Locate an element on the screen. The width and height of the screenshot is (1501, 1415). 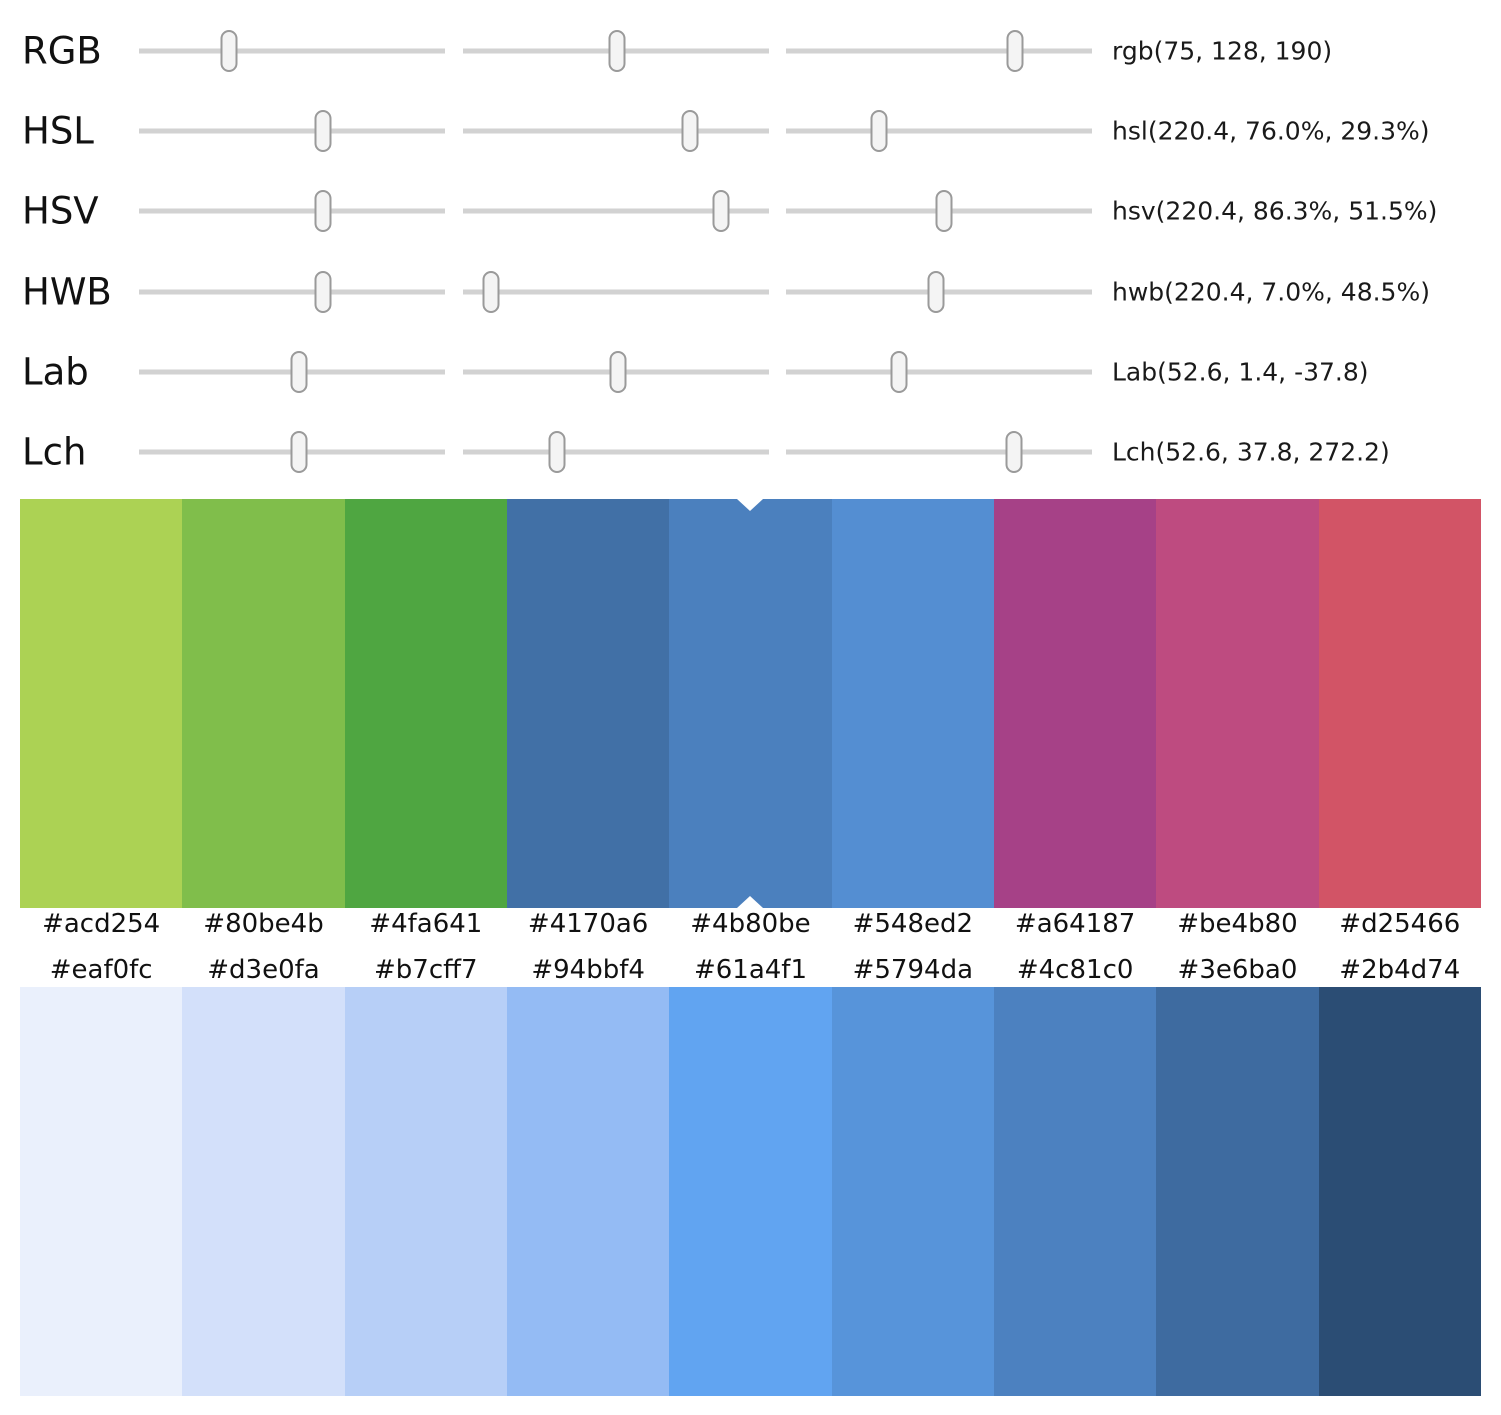
hsl-value-text: hsl(220.4, 76.0%, 29.3%) is located at coordinates (1271, 131).